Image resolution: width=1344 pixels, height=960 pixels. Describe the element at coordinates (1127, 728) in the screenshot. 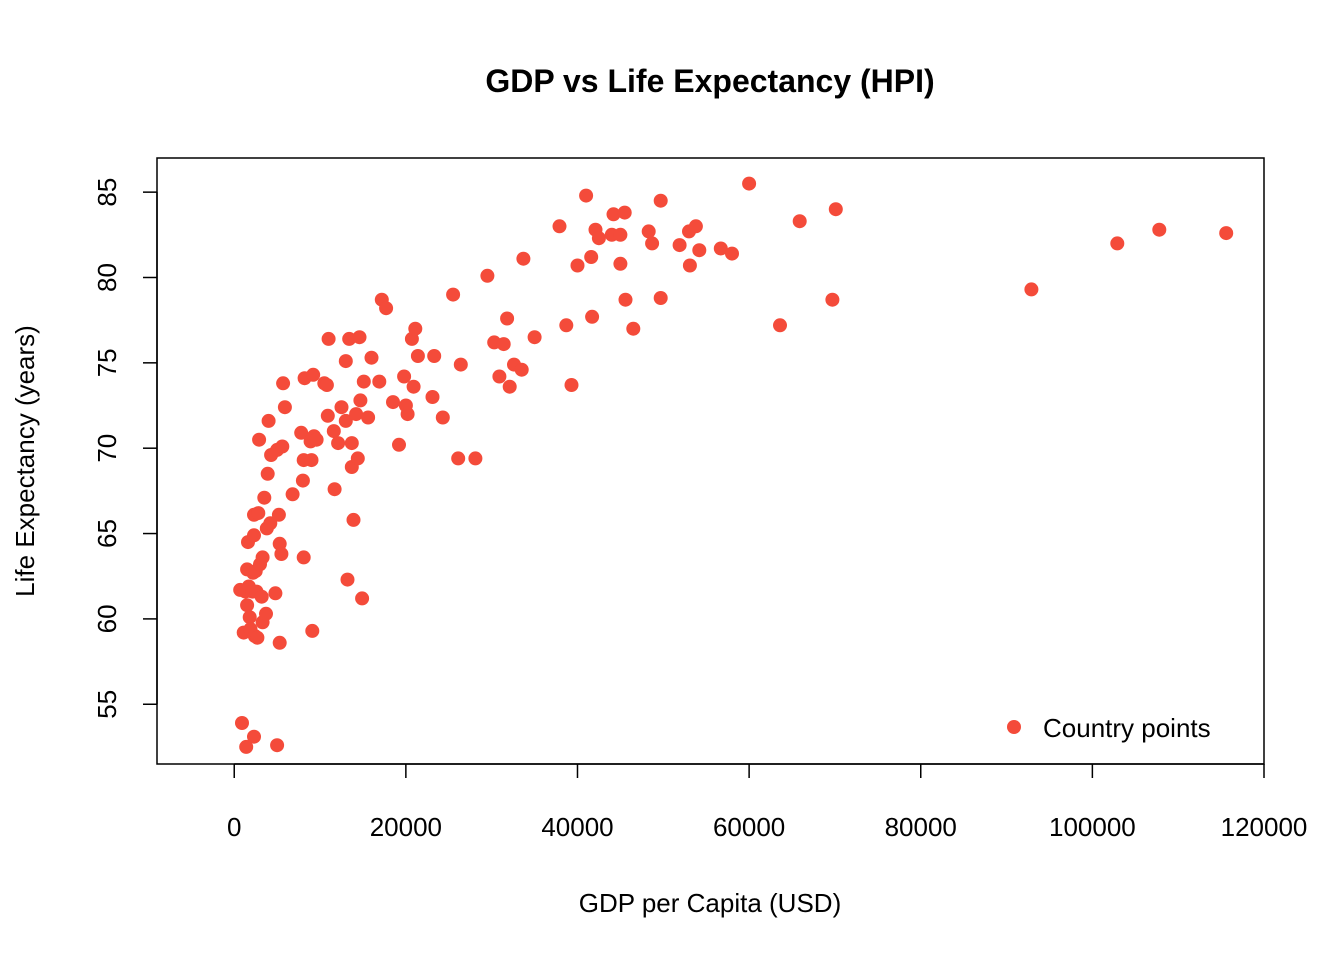

I see `legend-label: Country points` at that location.